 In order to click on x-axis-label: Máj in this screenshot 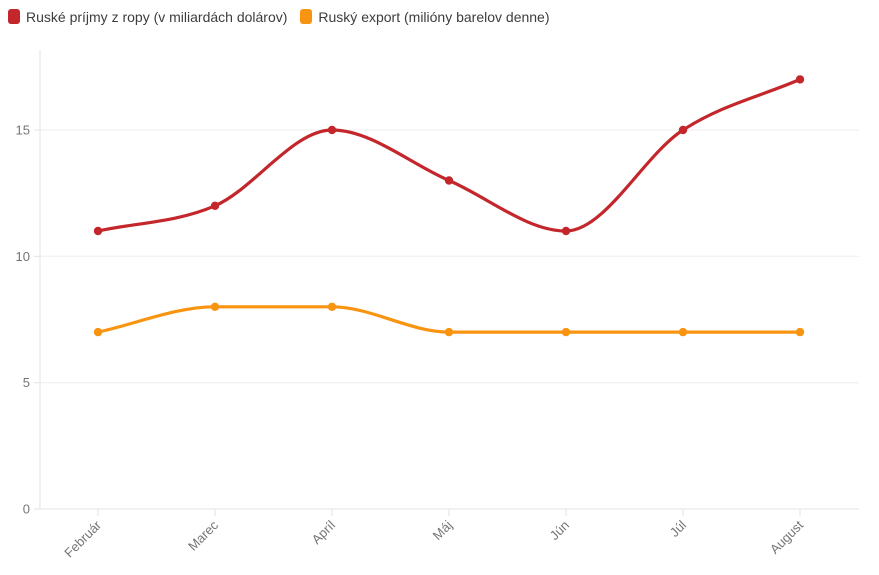, I will do `click(442, 529)`.